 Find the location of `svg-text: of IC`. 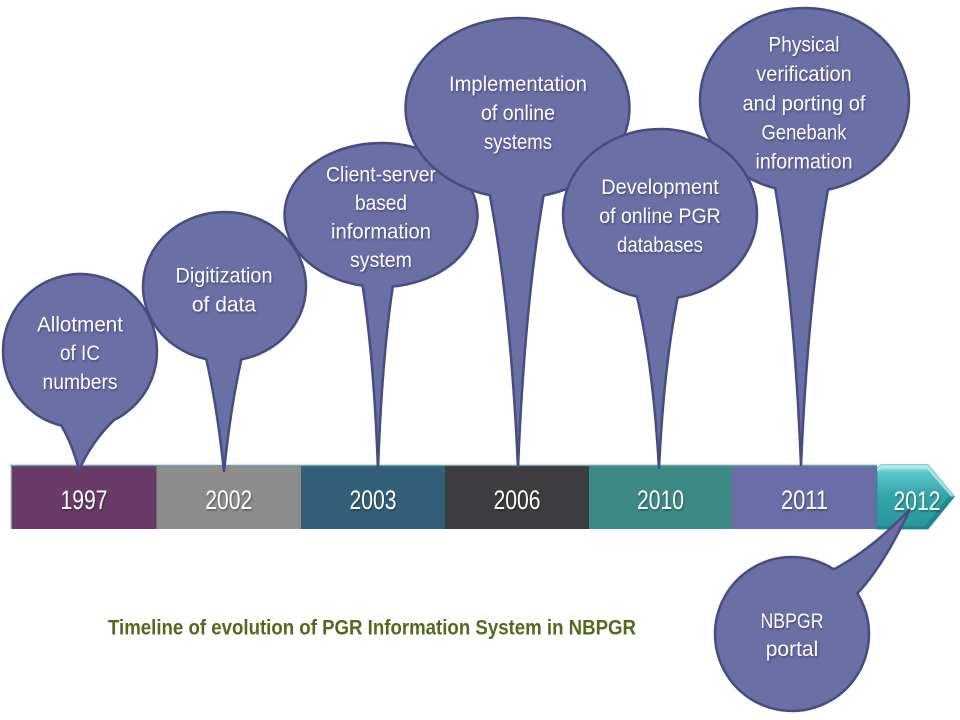

svg-text: of IC is located at coordinates (80, 353).